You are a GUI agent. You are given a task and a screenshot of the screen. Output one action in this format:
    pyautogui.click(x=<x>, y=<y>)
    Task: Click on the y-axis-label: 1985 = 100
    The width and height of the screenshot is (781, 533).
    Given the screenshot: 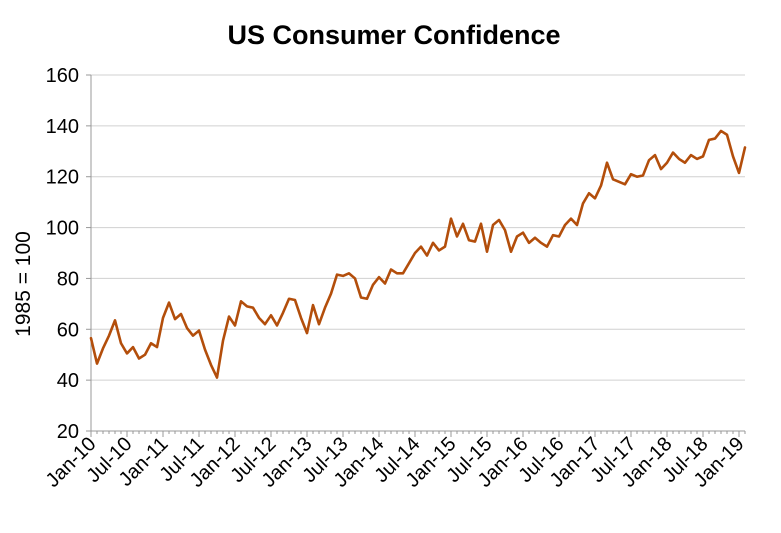 What is the action you would take?
    pyautogui.click(x=23, y=284)
    